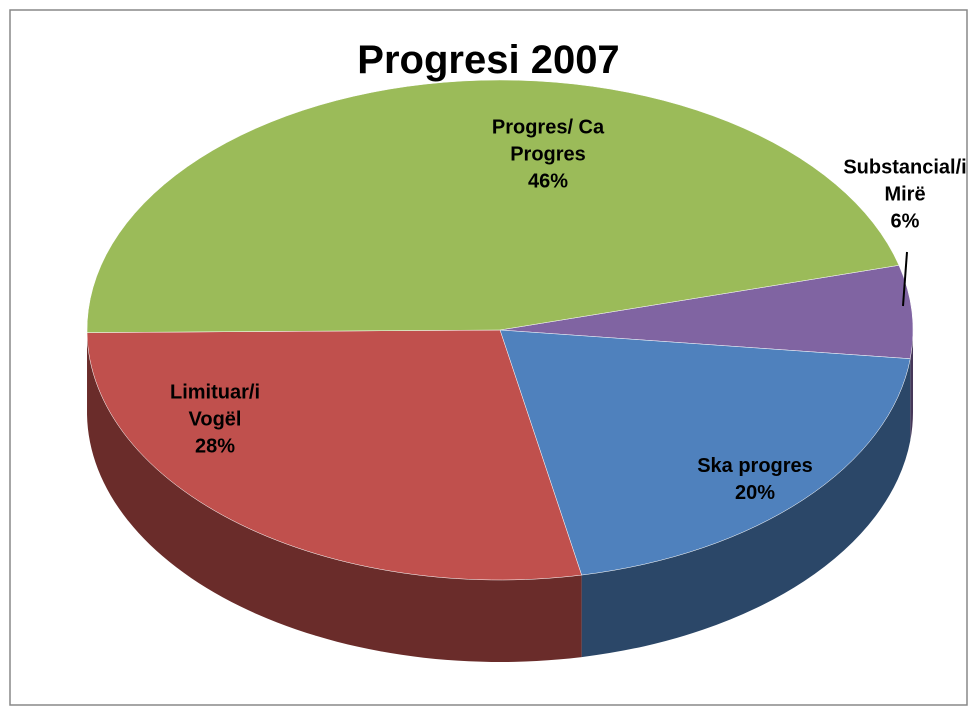 Image resolution: width=977 pixels, height=715 pixels. What do you see at coordinates (905, 181) in the screenshot?
I see `slice-name: Substancial/i Mirë` at bounding box center [905, 181].